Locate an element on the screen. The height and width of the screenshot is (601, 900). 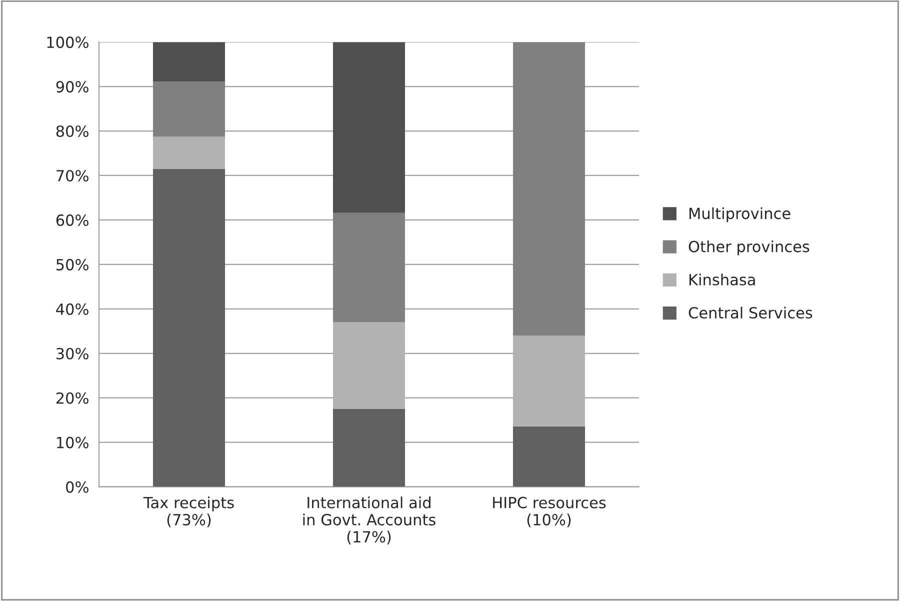
y-tick-label: 90% is located at coordinates (72, 87).